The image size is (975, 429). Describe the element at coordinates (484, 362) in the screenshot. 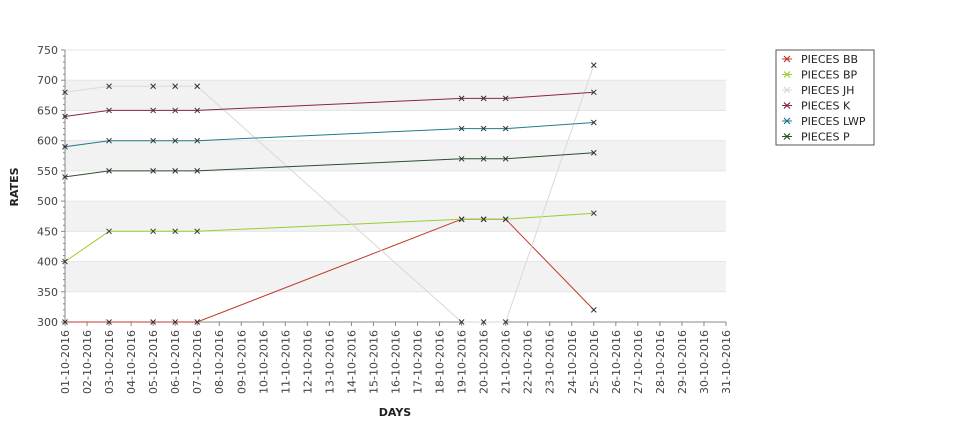

I see `x-tick-label: 20-10-2016` at that location.